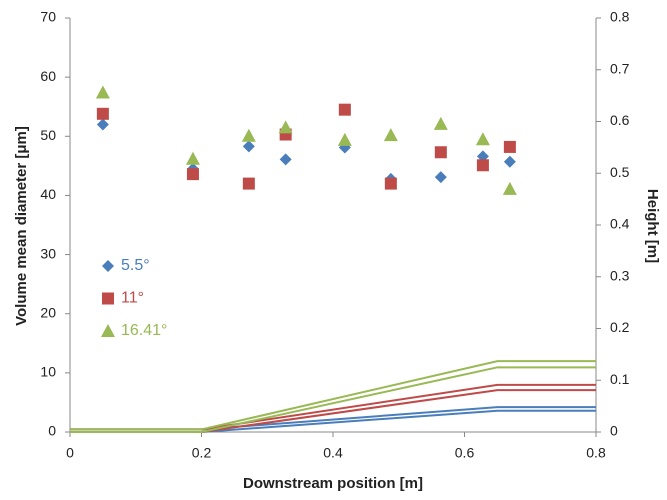 Image resolution: width=667 pixels, height=500 pixels. Describe the element at coordinates (48, 76) in the screenshot. I see `y-tick-label: 60` at that location.